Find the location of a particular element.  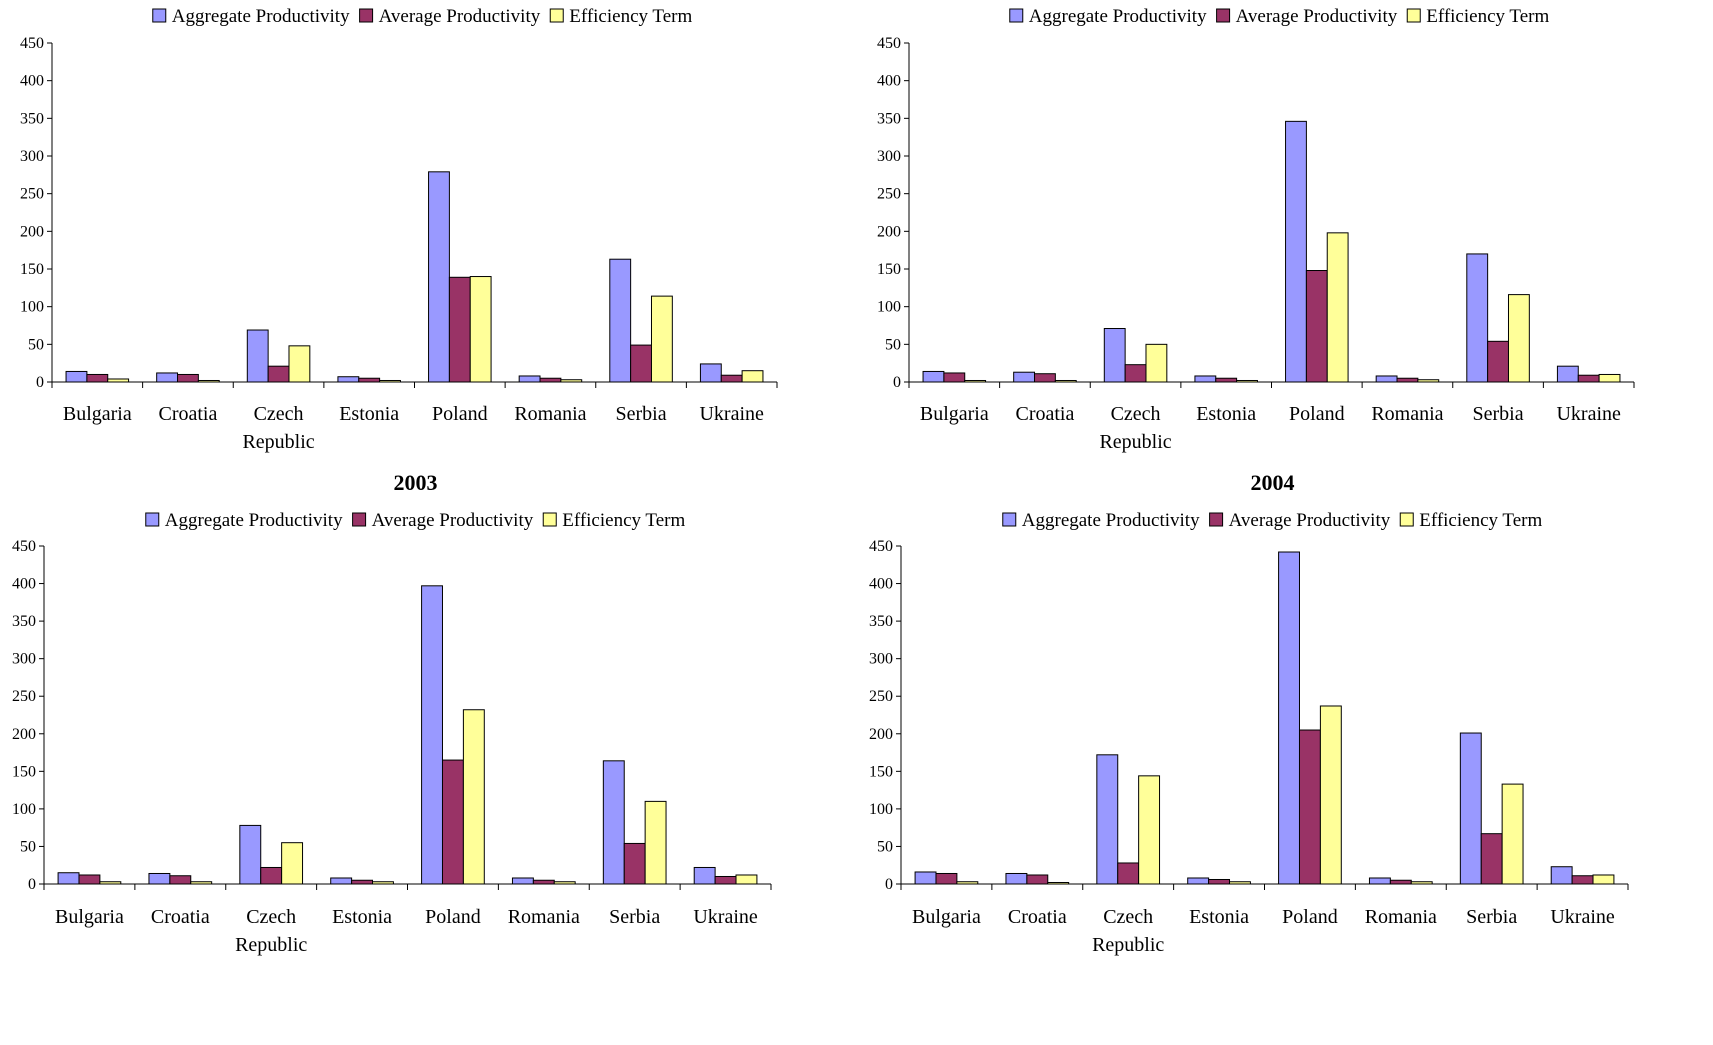

x-category-label: Republic is located at coordinates (278, 442).